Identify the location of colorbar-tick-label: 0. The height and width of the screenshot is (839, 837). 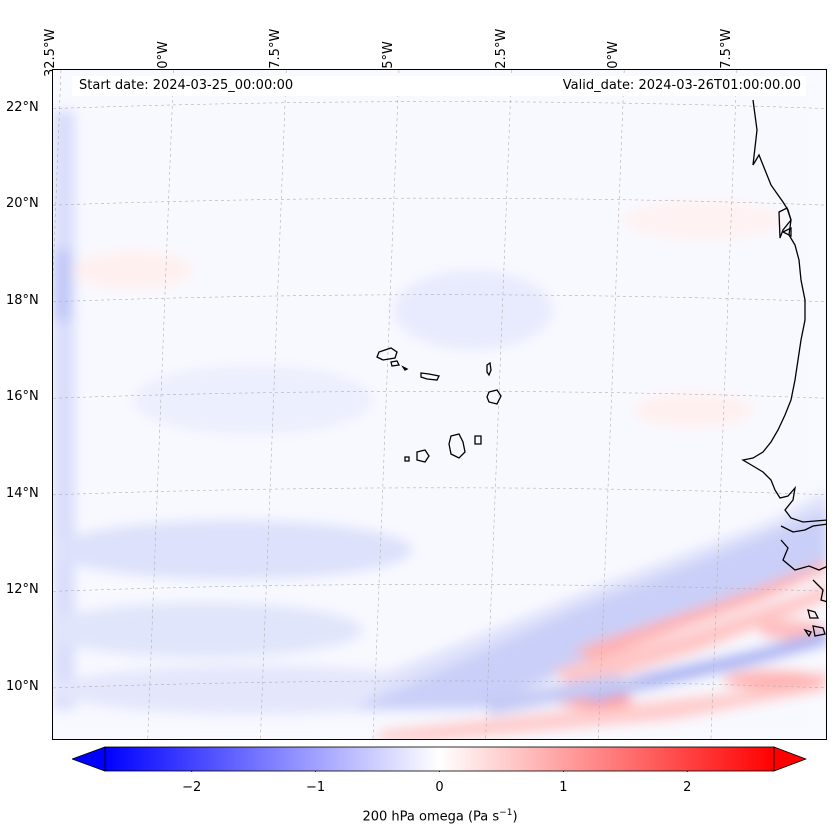
(439, 787).